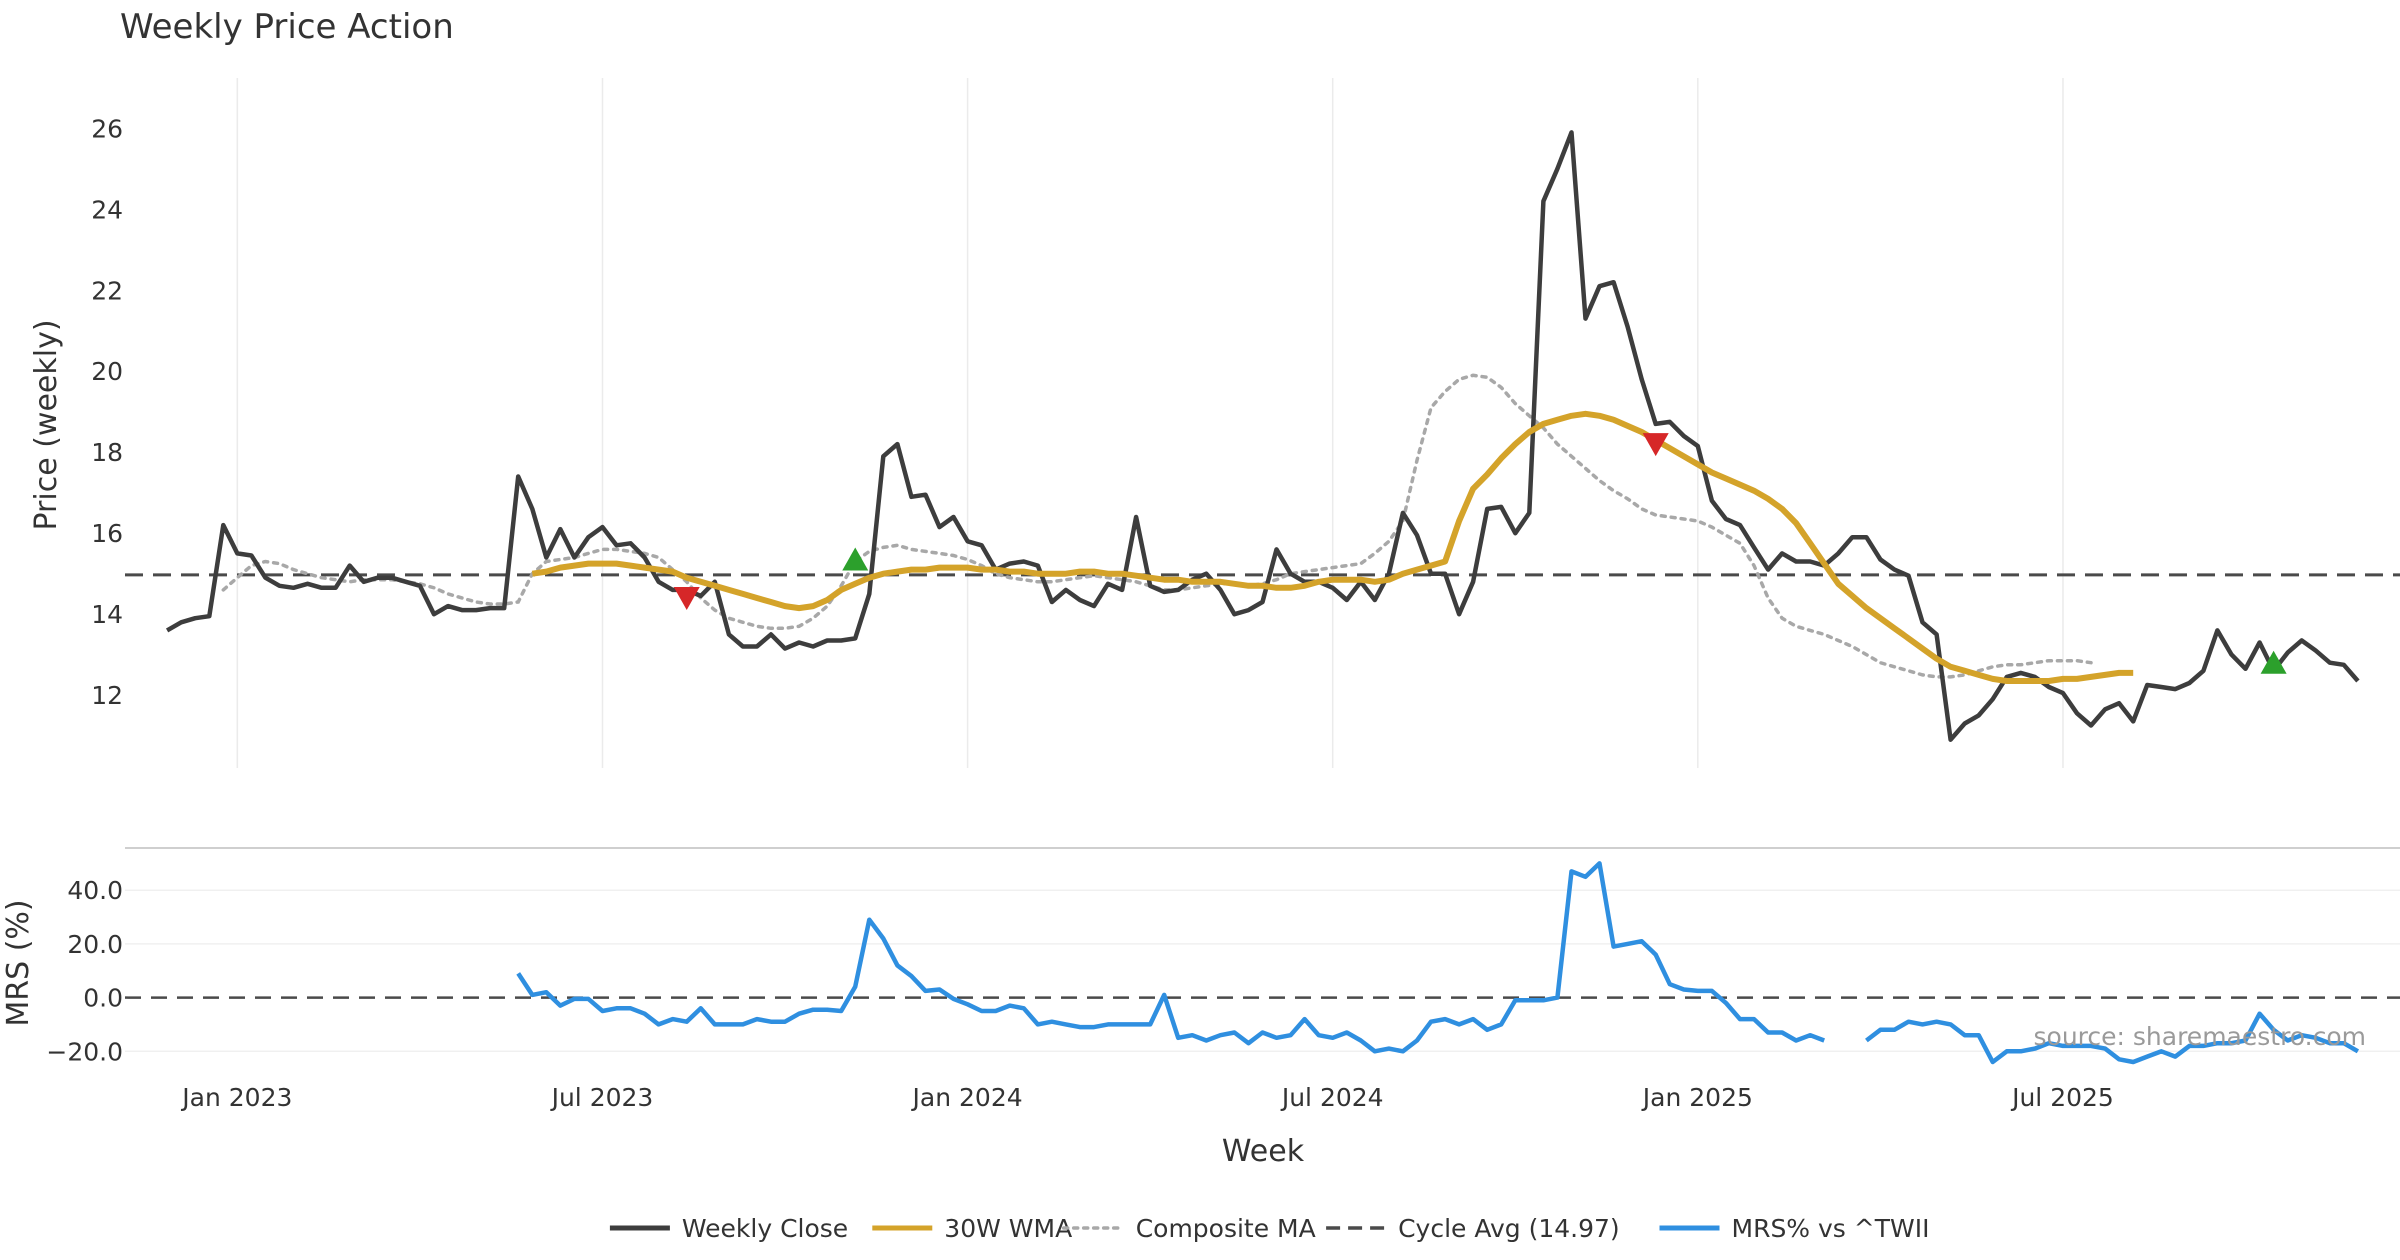 The image size is (2400, 1260). I want to click on price-y-tick-label: 12, so click(107, 695).